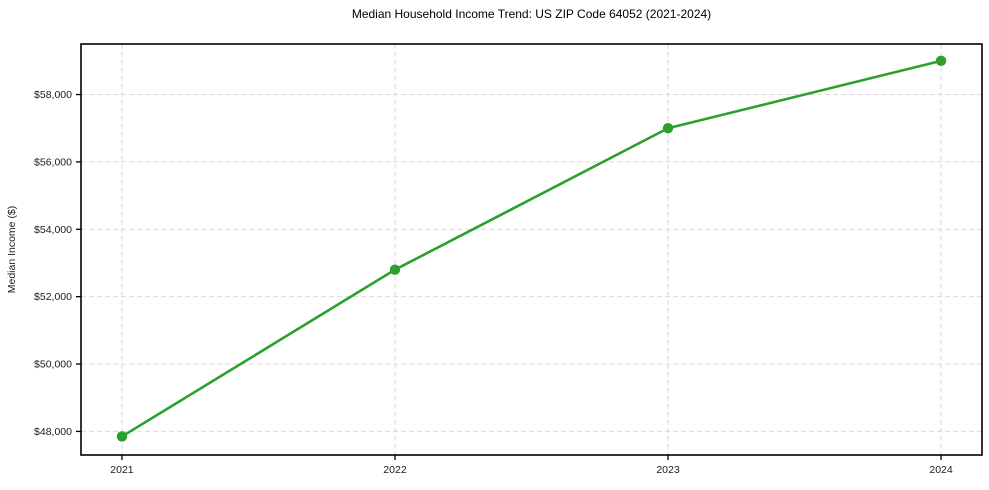  What do you see at coordinates (53, 297) in the screenshot?
I see `y-tick-label: $52,000` at bounding box center [53, 297].